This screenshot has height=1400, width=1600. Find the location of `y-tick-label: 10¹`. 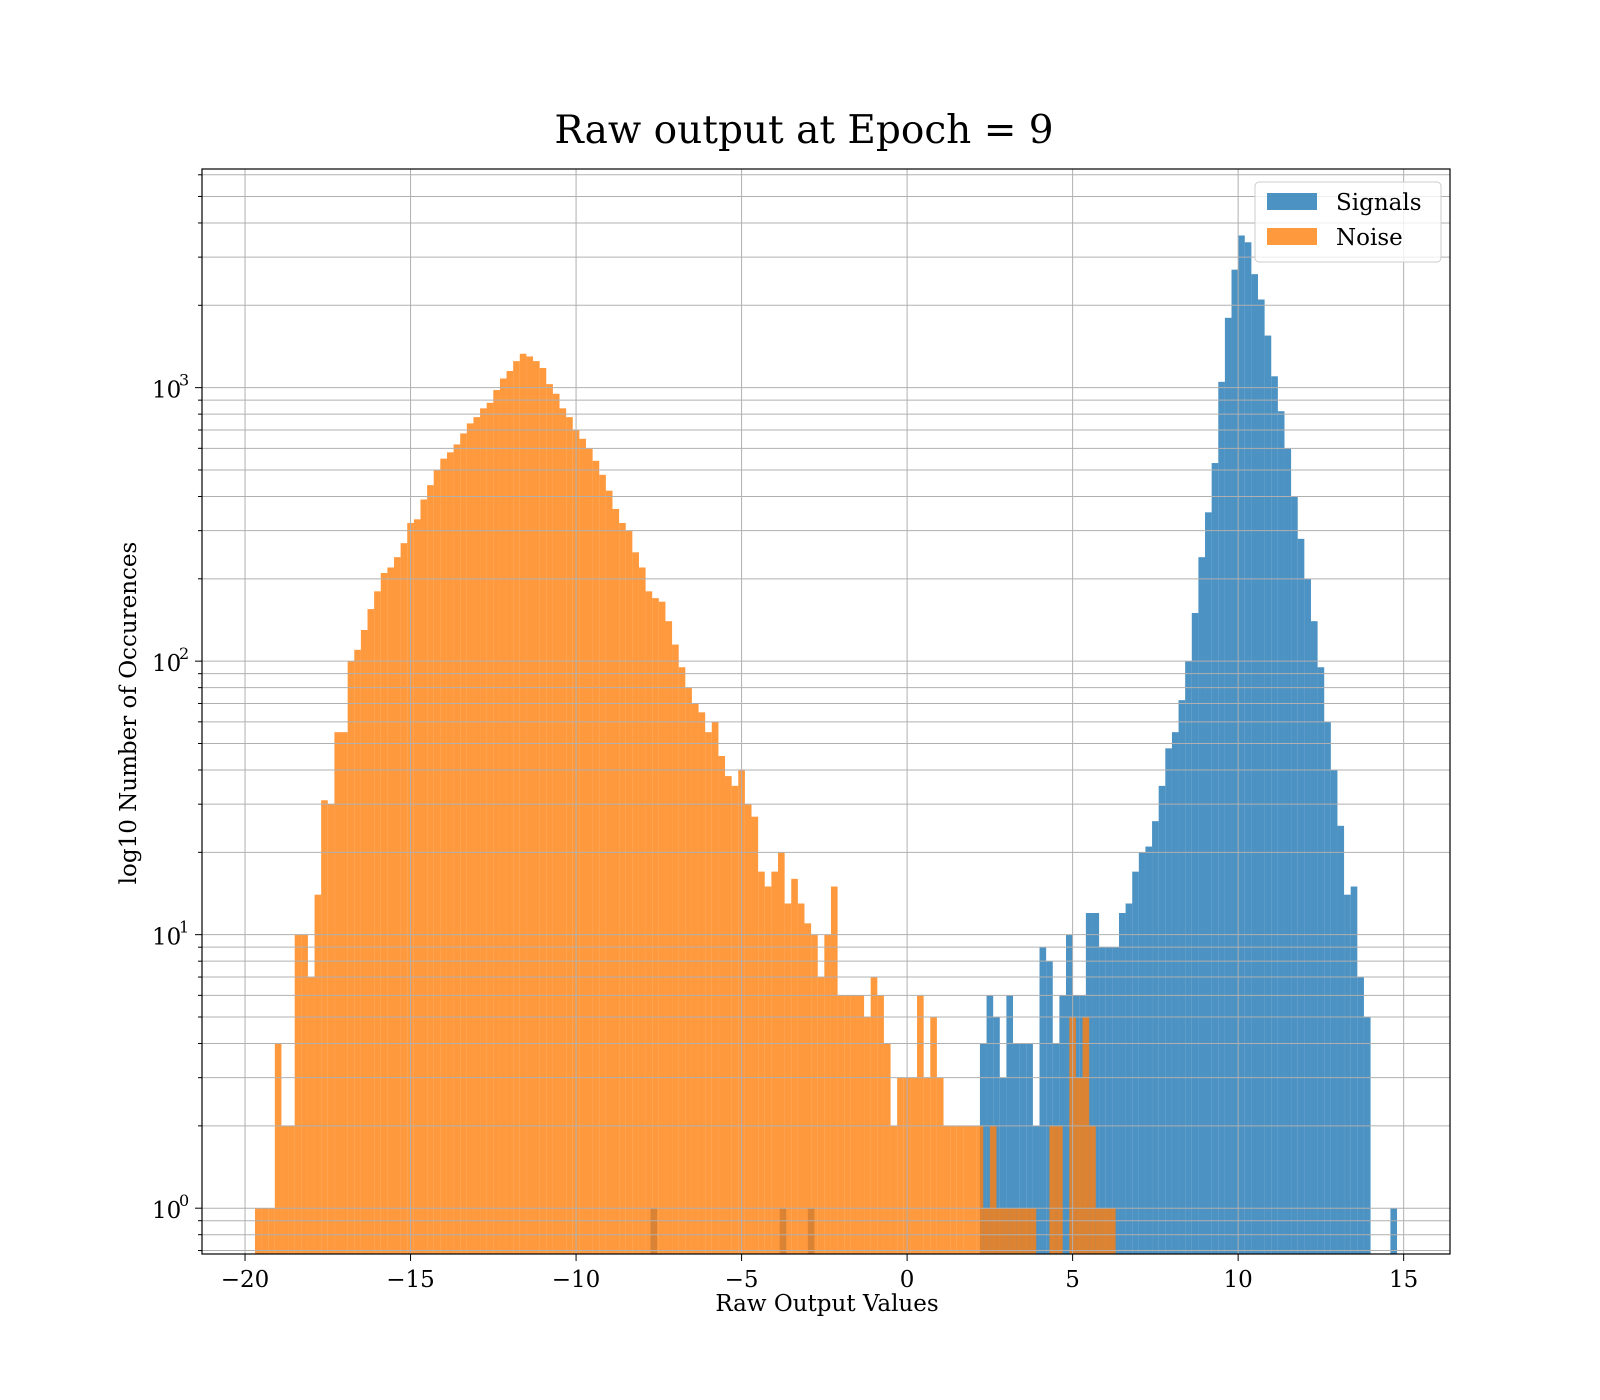

y-tick-label: 10¹ is located at coordinates (170, 934).